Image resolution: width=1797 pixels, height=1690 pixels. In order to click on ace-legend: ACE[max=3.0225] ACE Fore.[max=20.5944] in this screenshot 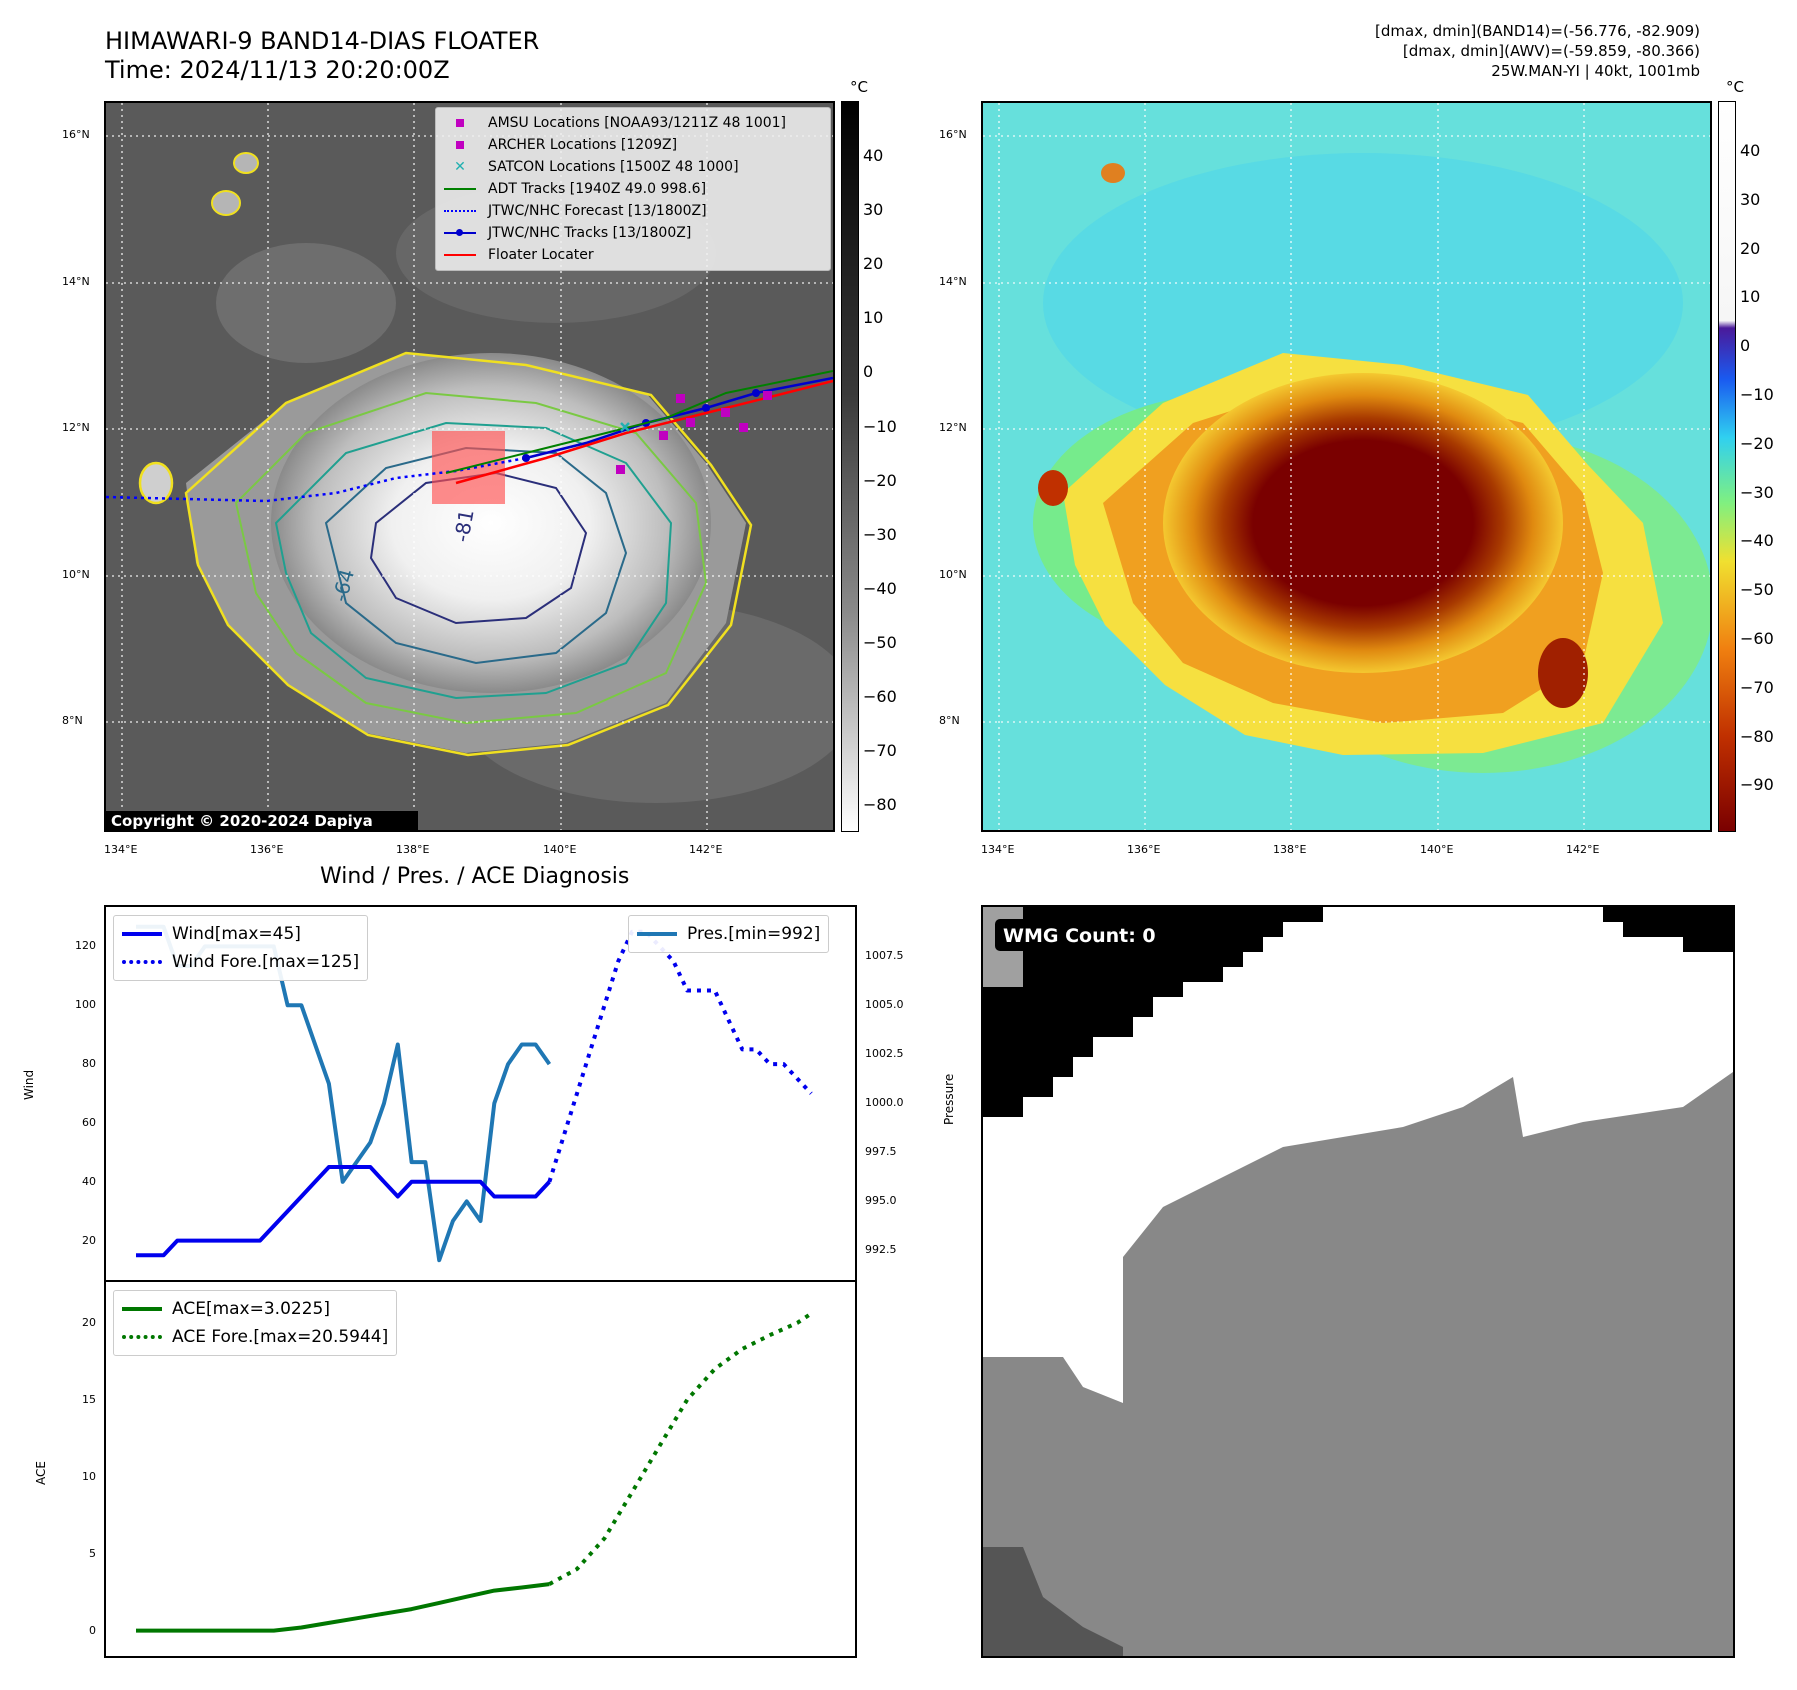, I will do `click(255, 1323)`.